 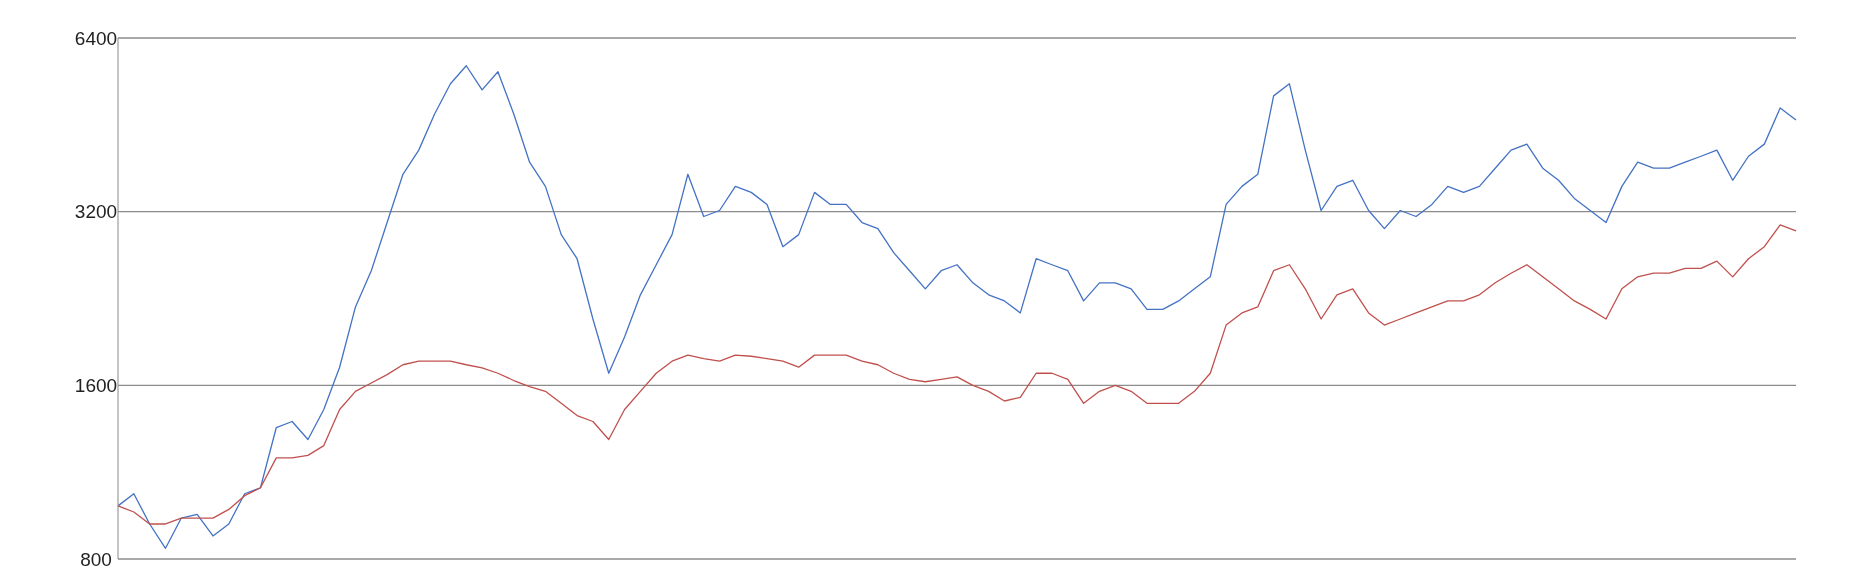 I want to click on y-tick-label: 3200, so click(x=96, y=212).